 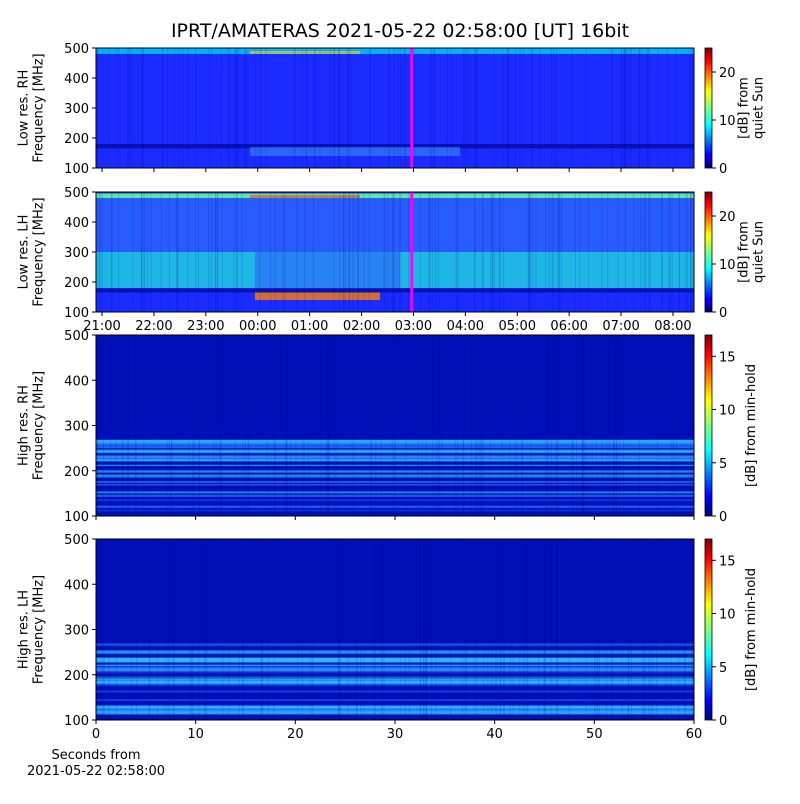 What do you see at coordinates (257, 326) in the screenshot?
I see `x-tick-label: 00:00` at bounding box center [257, 326].